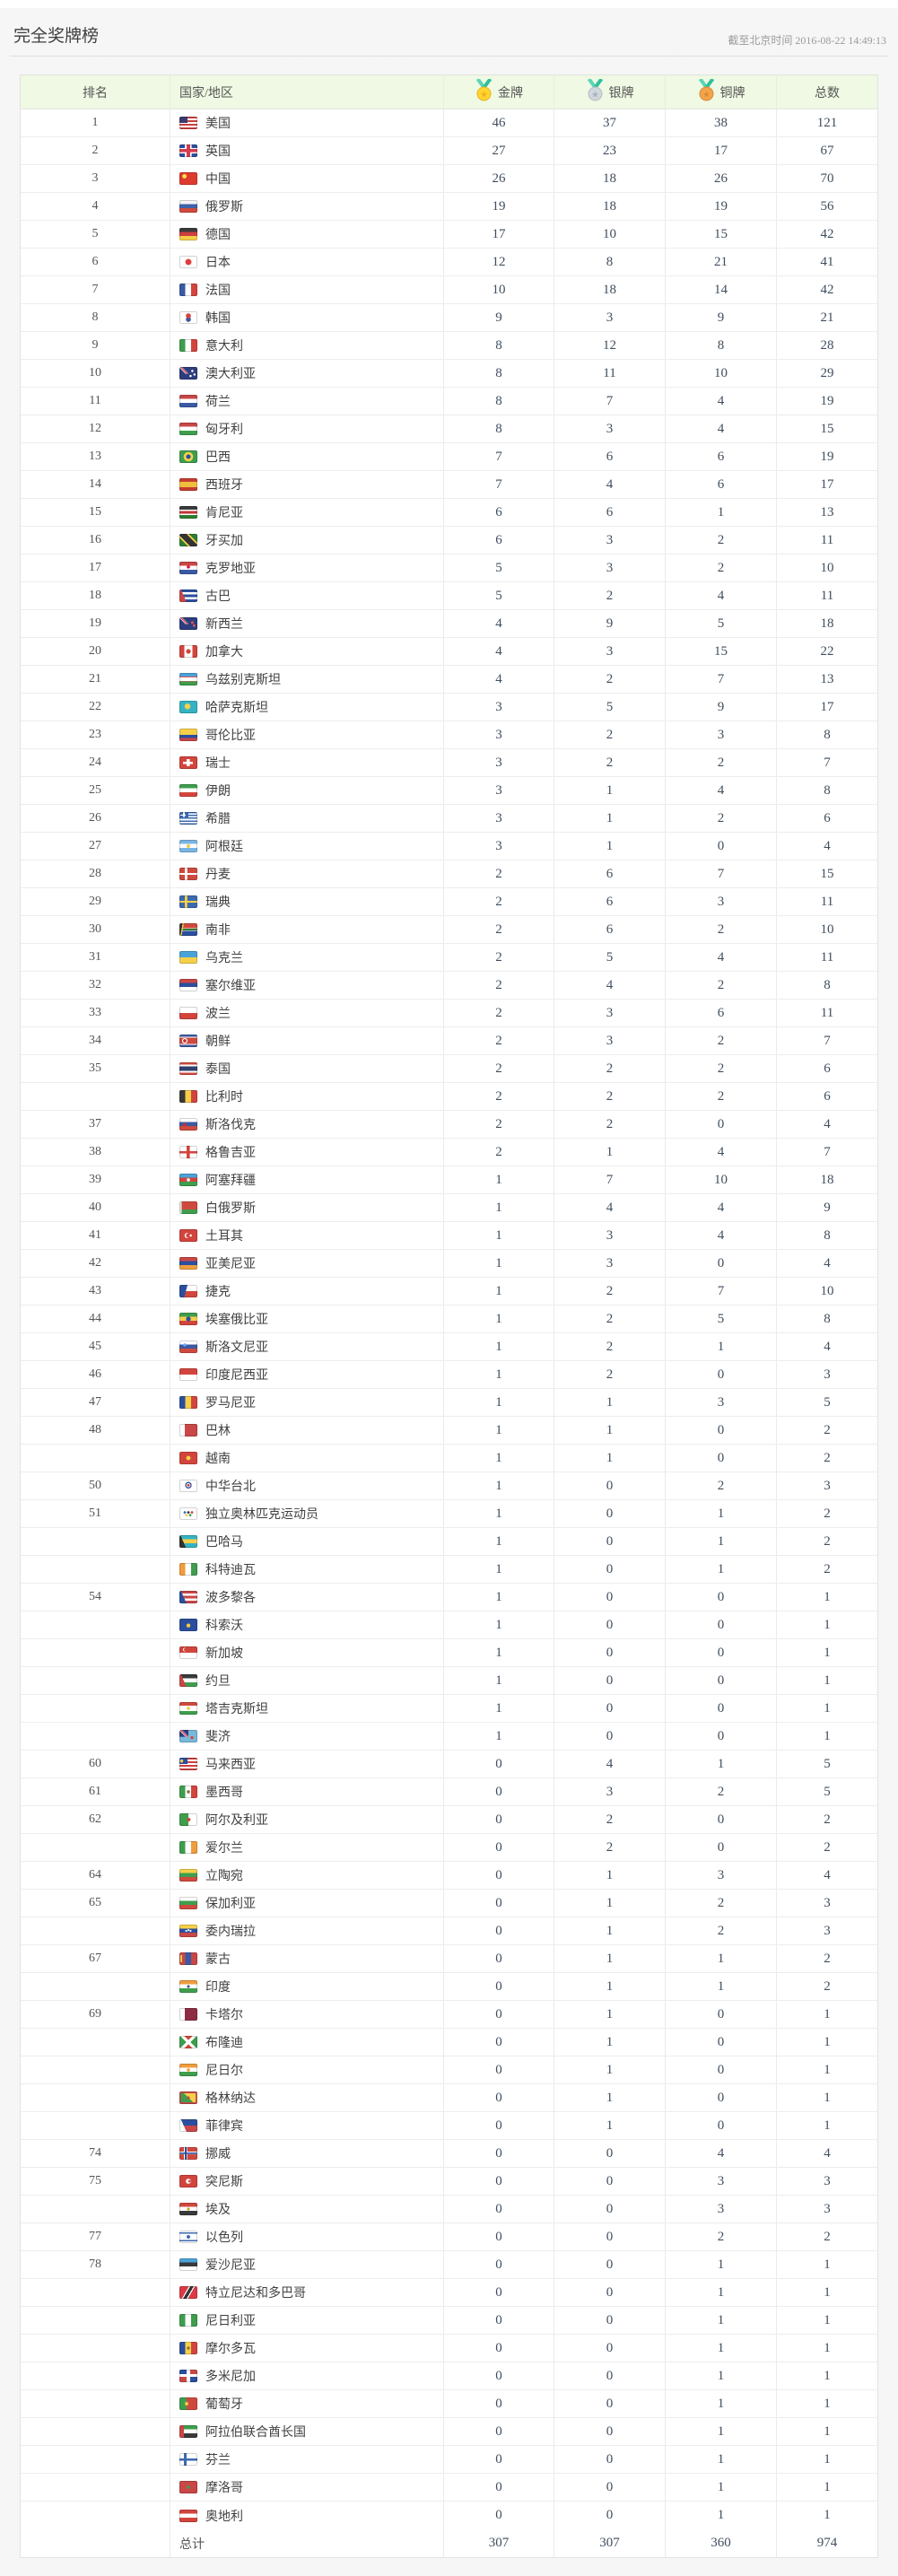 This screenshot has height=2576, width=898. Describe the element at coordinates (95, 1904) in the screenshot. I see `rank-cell: 65` at that location.